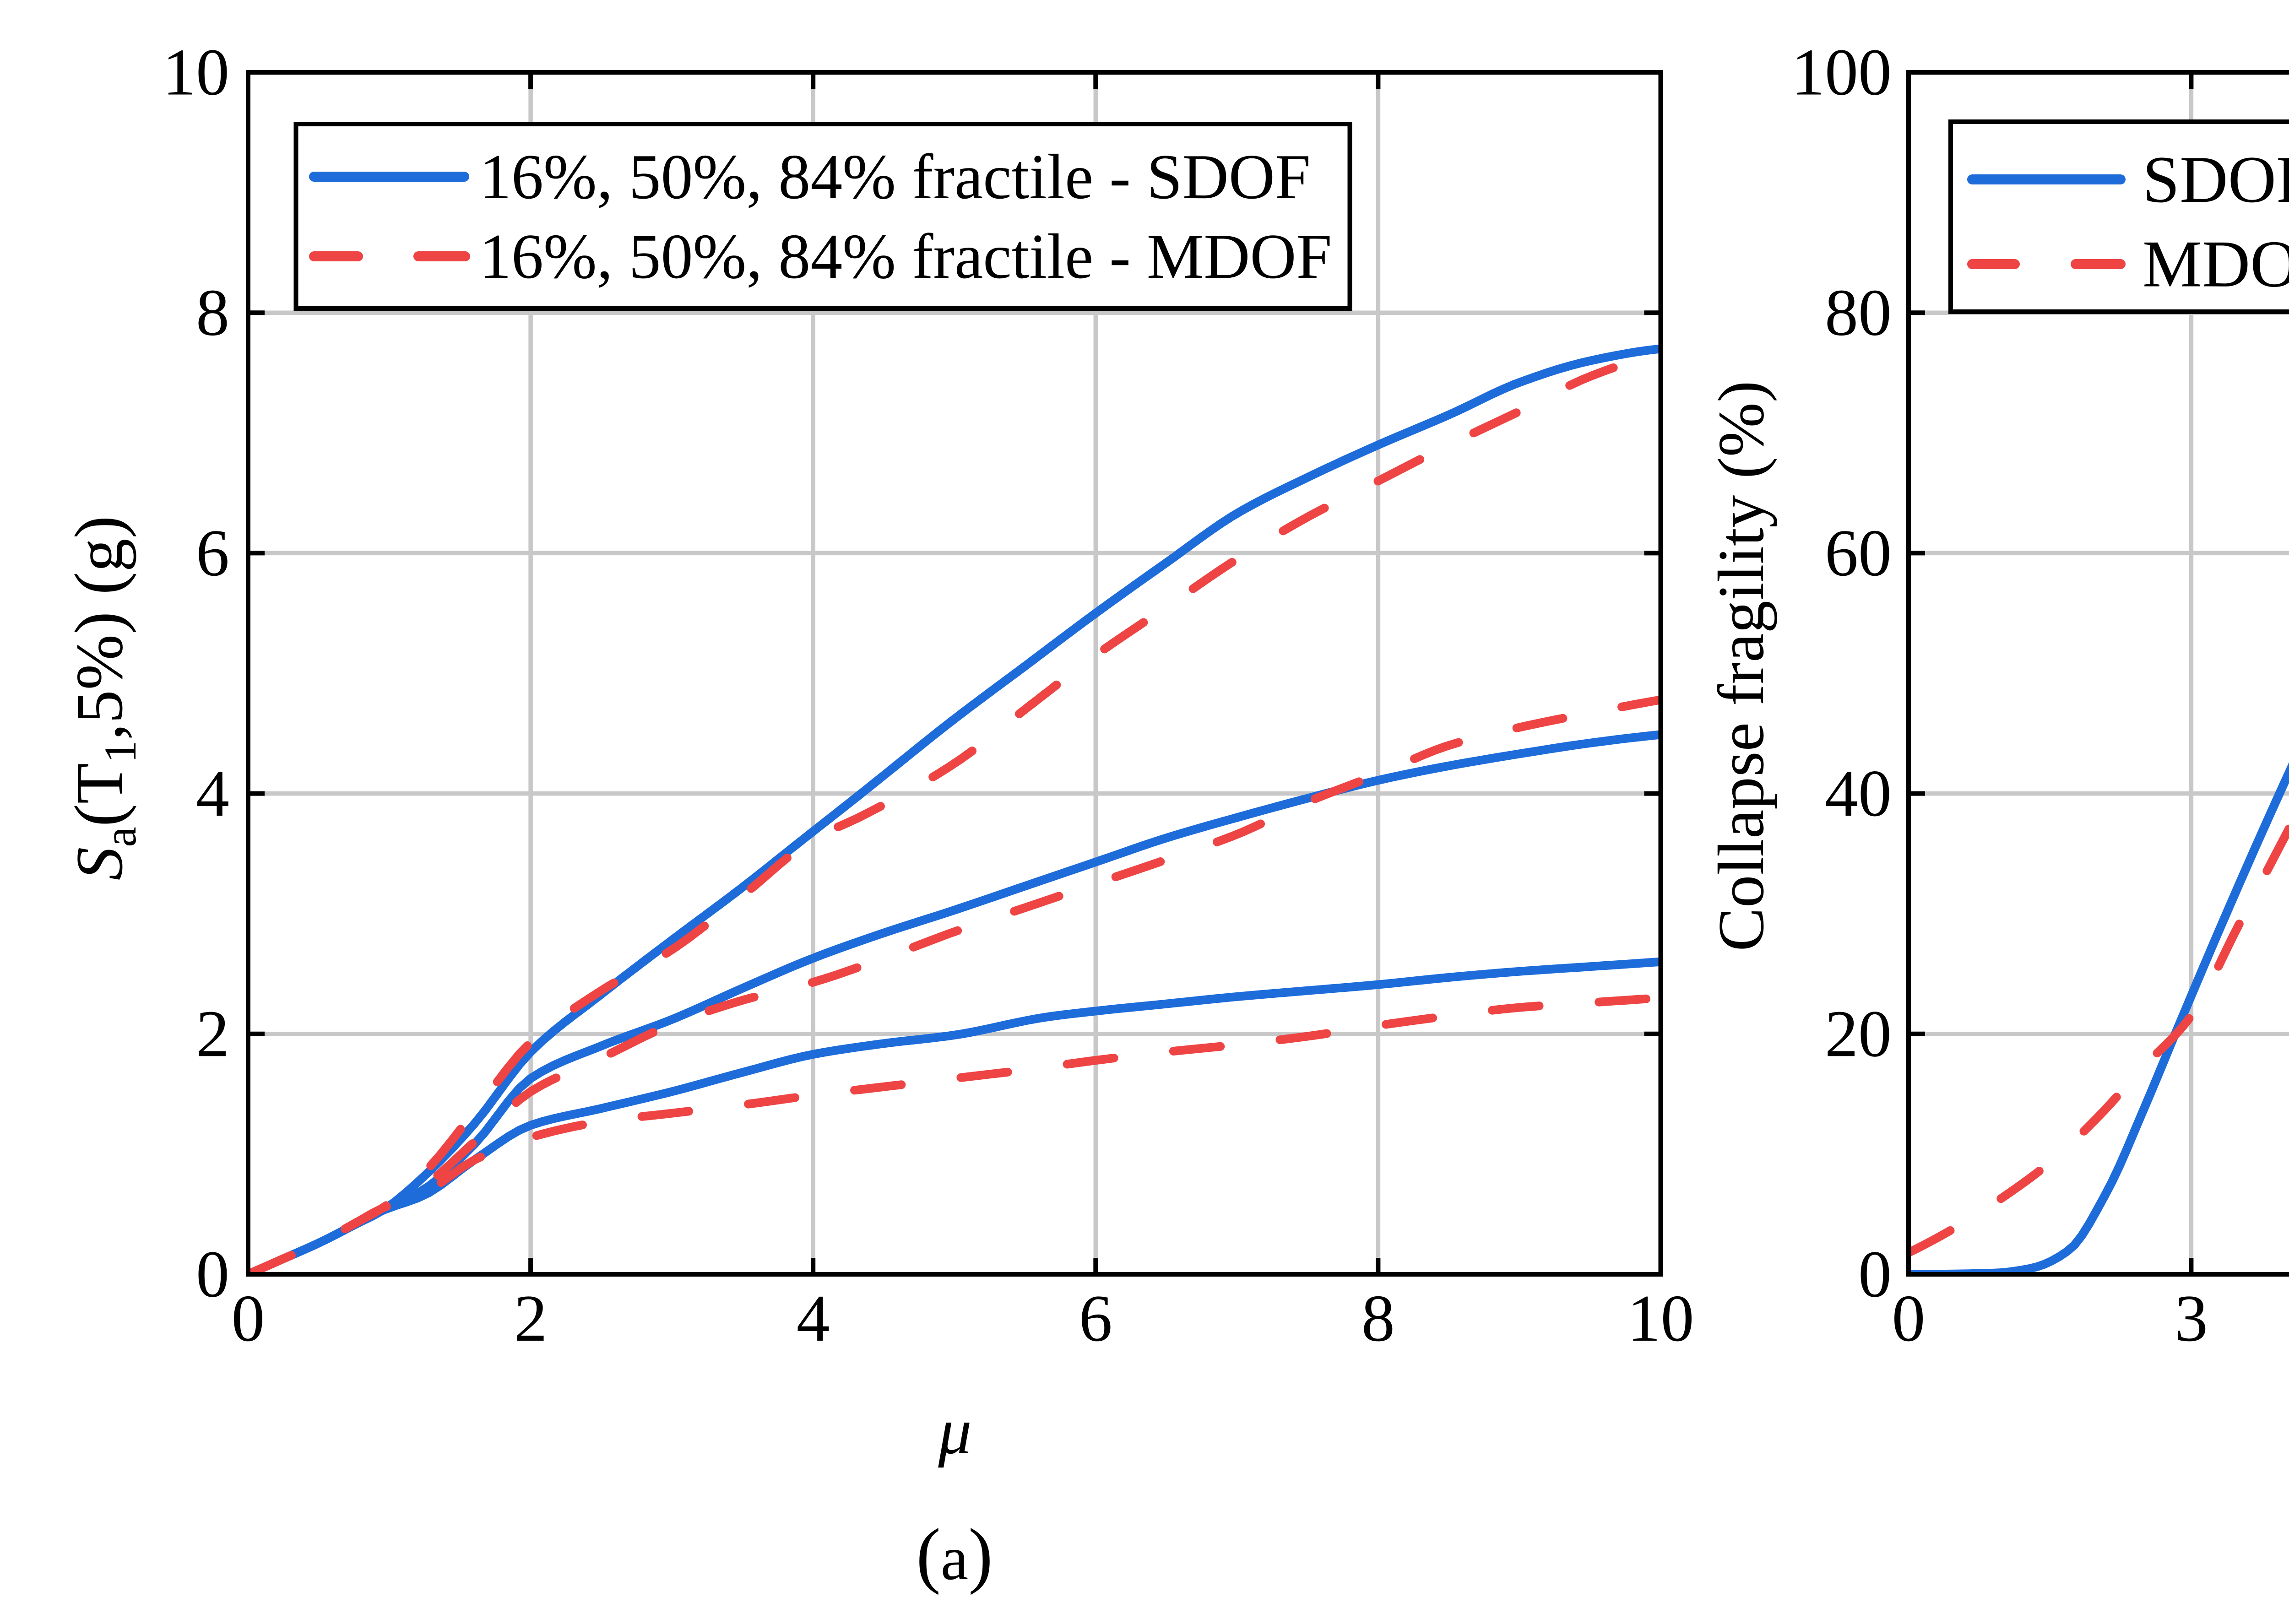 Image resolution: width=2289 pixels, height=1624 pixels. Describe the element at coordinates (954, 1554) in the screenshot. I see `svg-text: (a)` at that location.